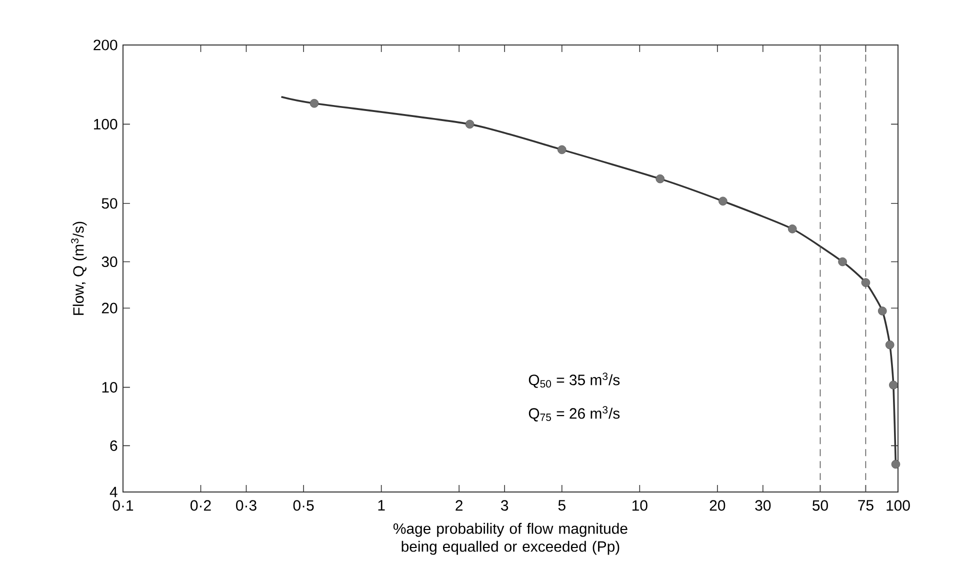 This screenshot has height=587, width=954. What do you see at coordinates (898, 505) in the screenshot?
I see `x-tick-label: 100` at bounding box center [898, 505].